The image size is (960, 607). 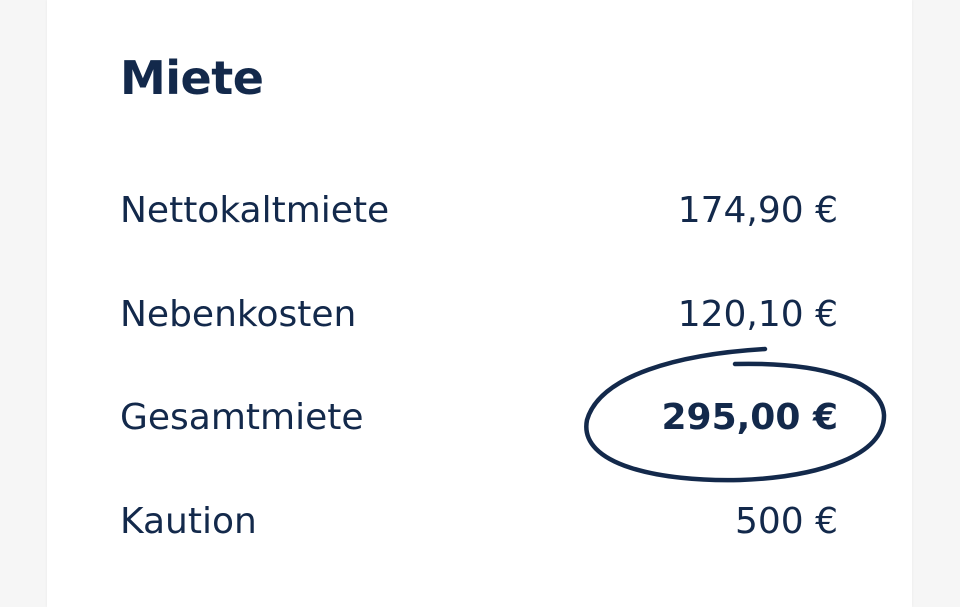 I want to click on rent-row-total: Gesamtmiete 295,00 €, so click(x=479, y=417).